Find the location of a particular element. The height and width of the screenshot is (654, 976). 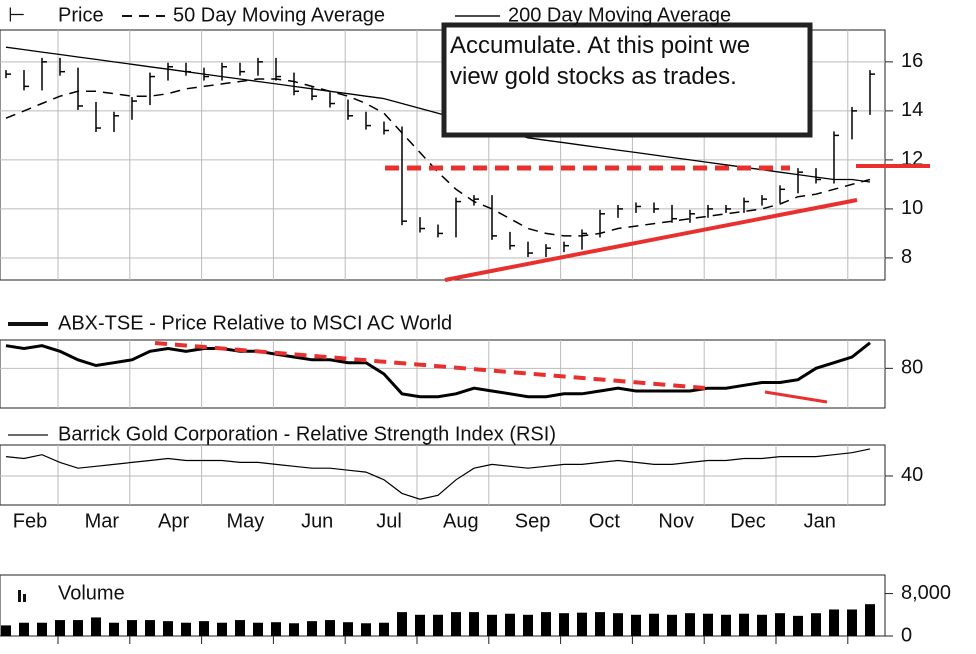

y-tick-label: 0 is located at coordinates (906, 635).